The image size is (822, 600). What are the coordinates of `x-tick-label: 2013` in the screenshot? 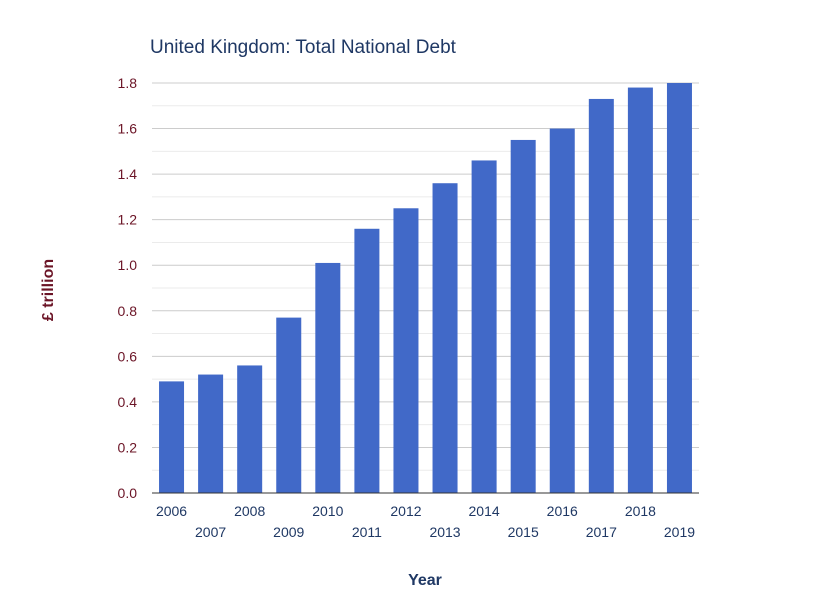 It's located at (444, 532).